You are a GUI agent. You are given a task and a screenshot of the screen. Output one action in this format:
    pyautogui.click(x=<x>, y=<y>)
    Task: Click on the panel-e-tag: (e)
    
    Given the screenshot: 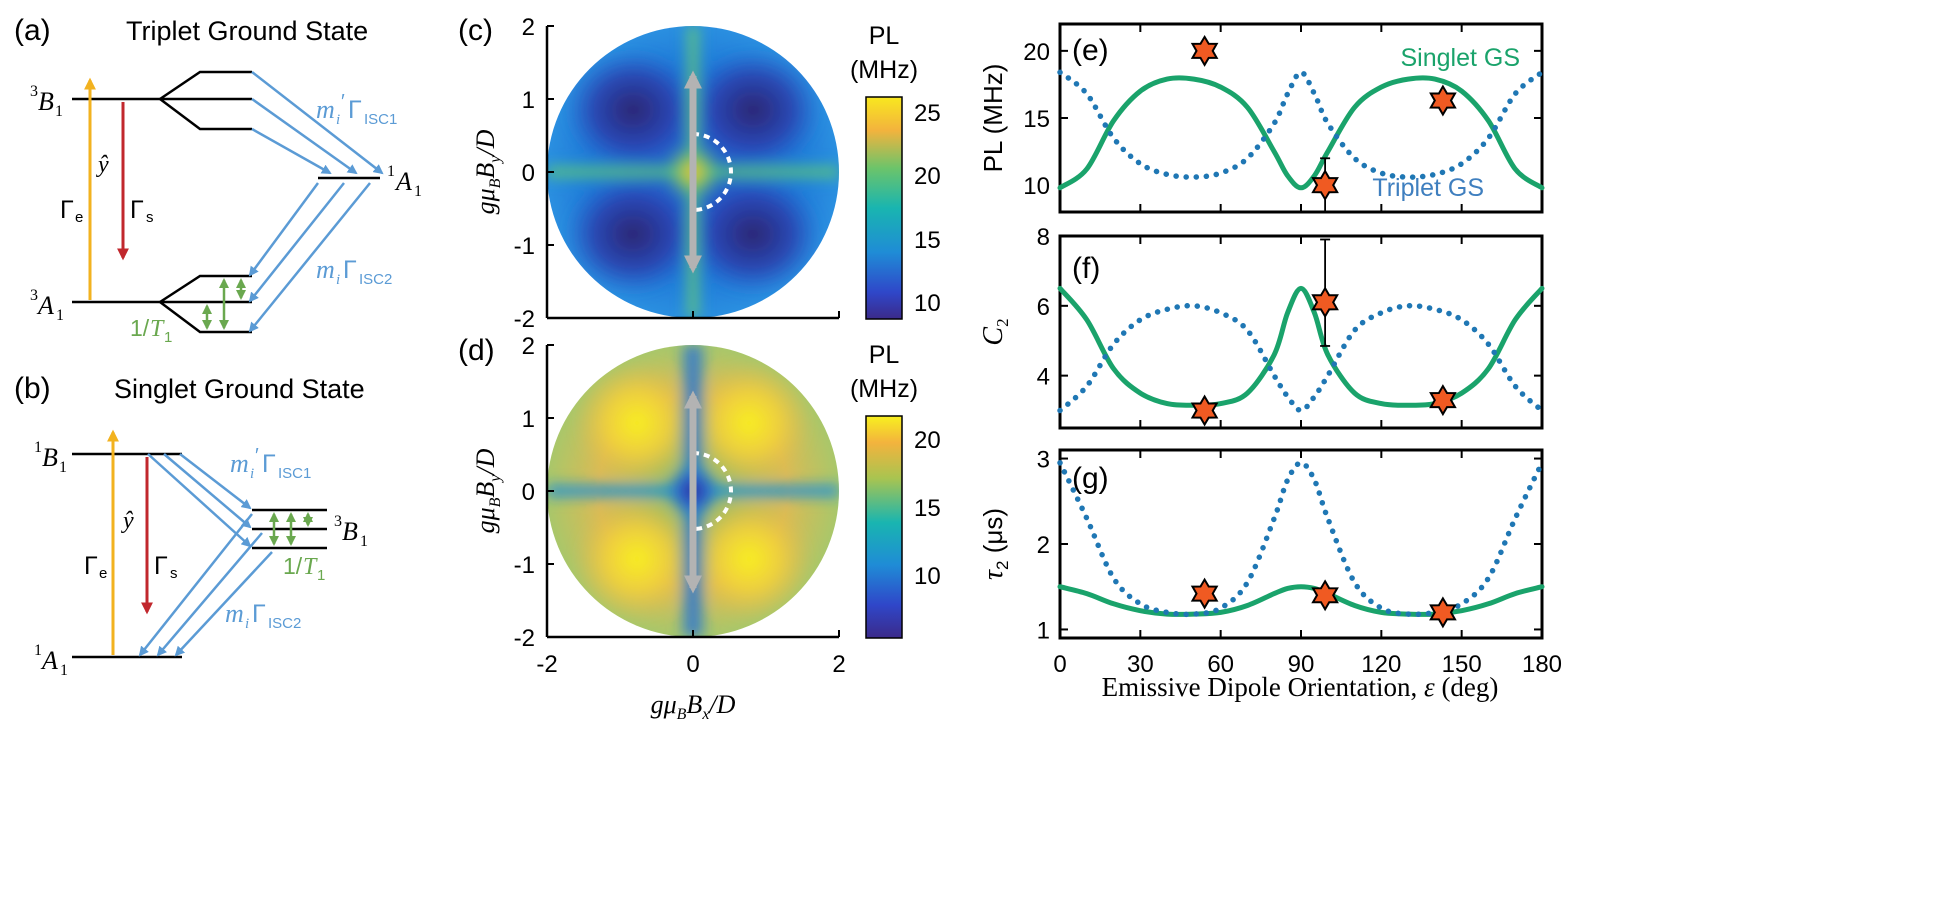 What is the action you would take?
    pyautogui.click(x=1090, y=50)
    